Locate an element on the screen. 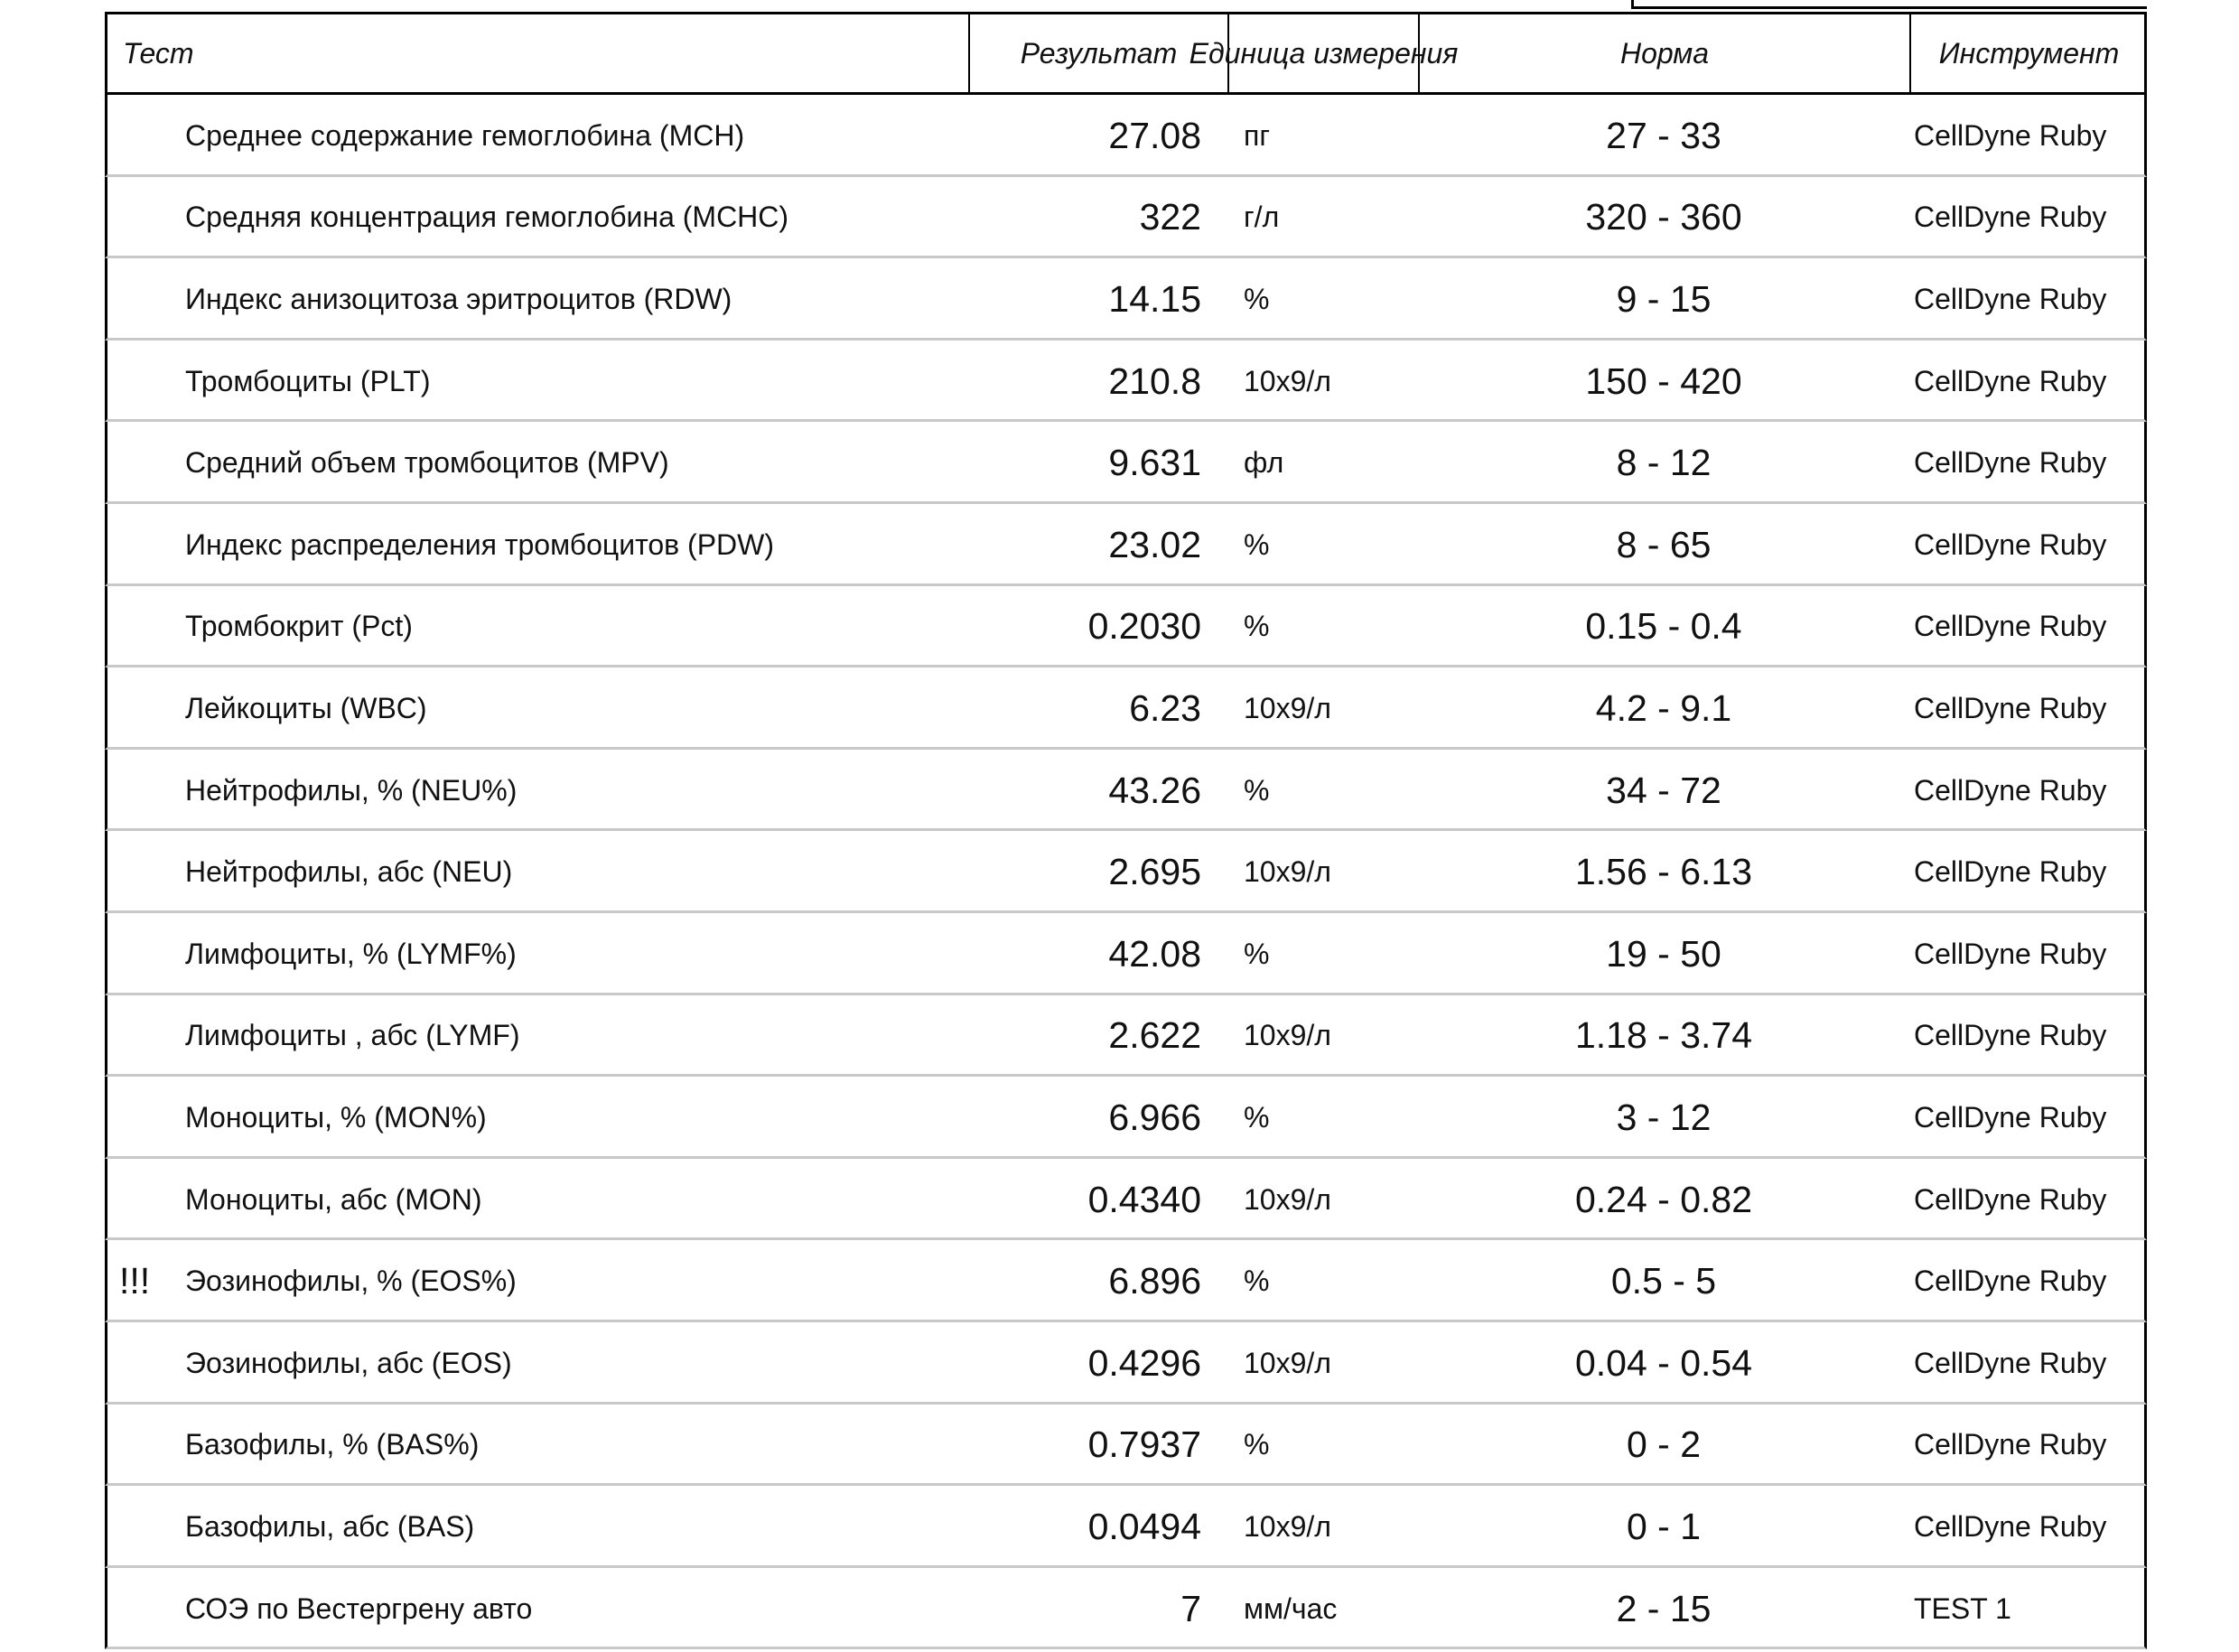 The width and height of the screenshot is (2239, 1652). header-cell: Единица измерения is located at coordinates (1323, 53).